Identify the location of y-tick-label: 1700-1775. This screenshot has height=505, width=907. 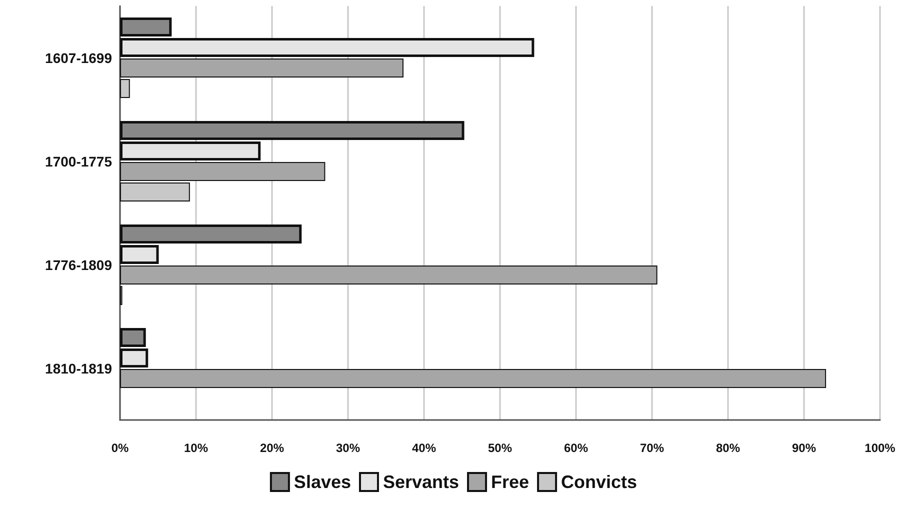
(78, 161).